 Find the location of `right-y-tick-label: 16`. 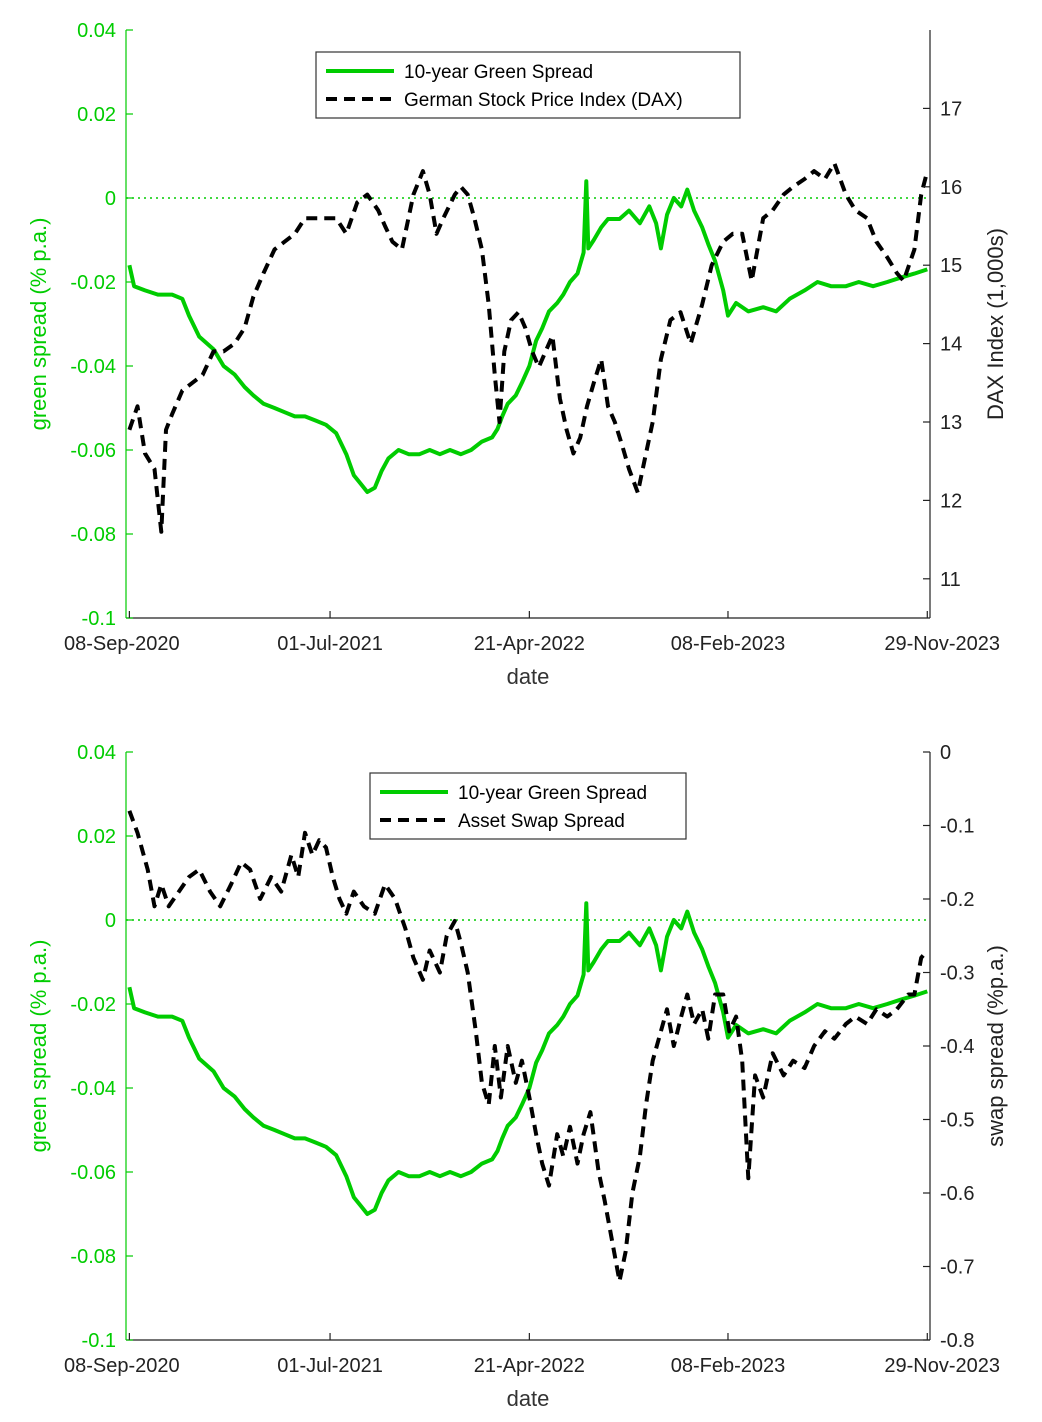

right-y-tick-label: 16 is located at coordinates (951, 188).